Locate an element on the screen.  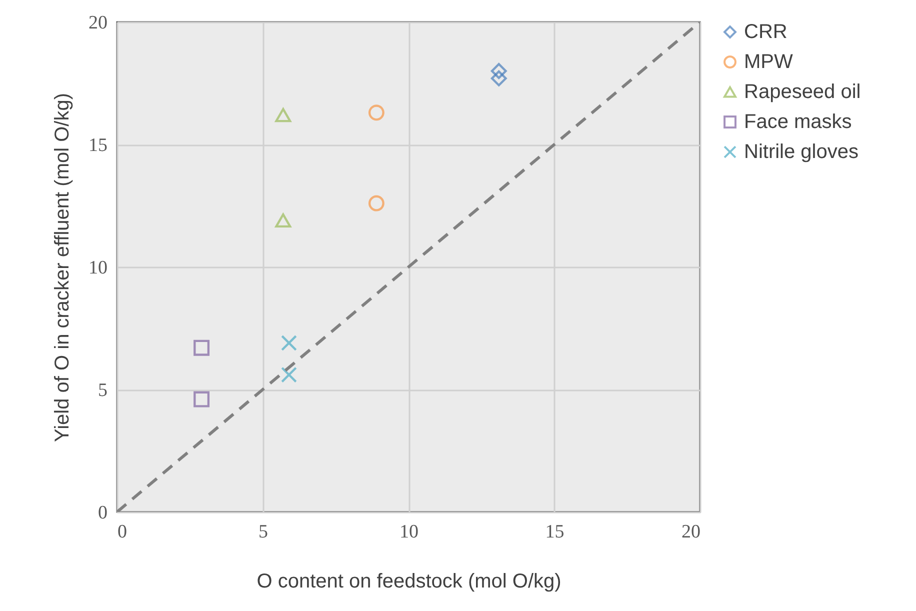
legend-label: Face masks is located at coordinates (798, 122).